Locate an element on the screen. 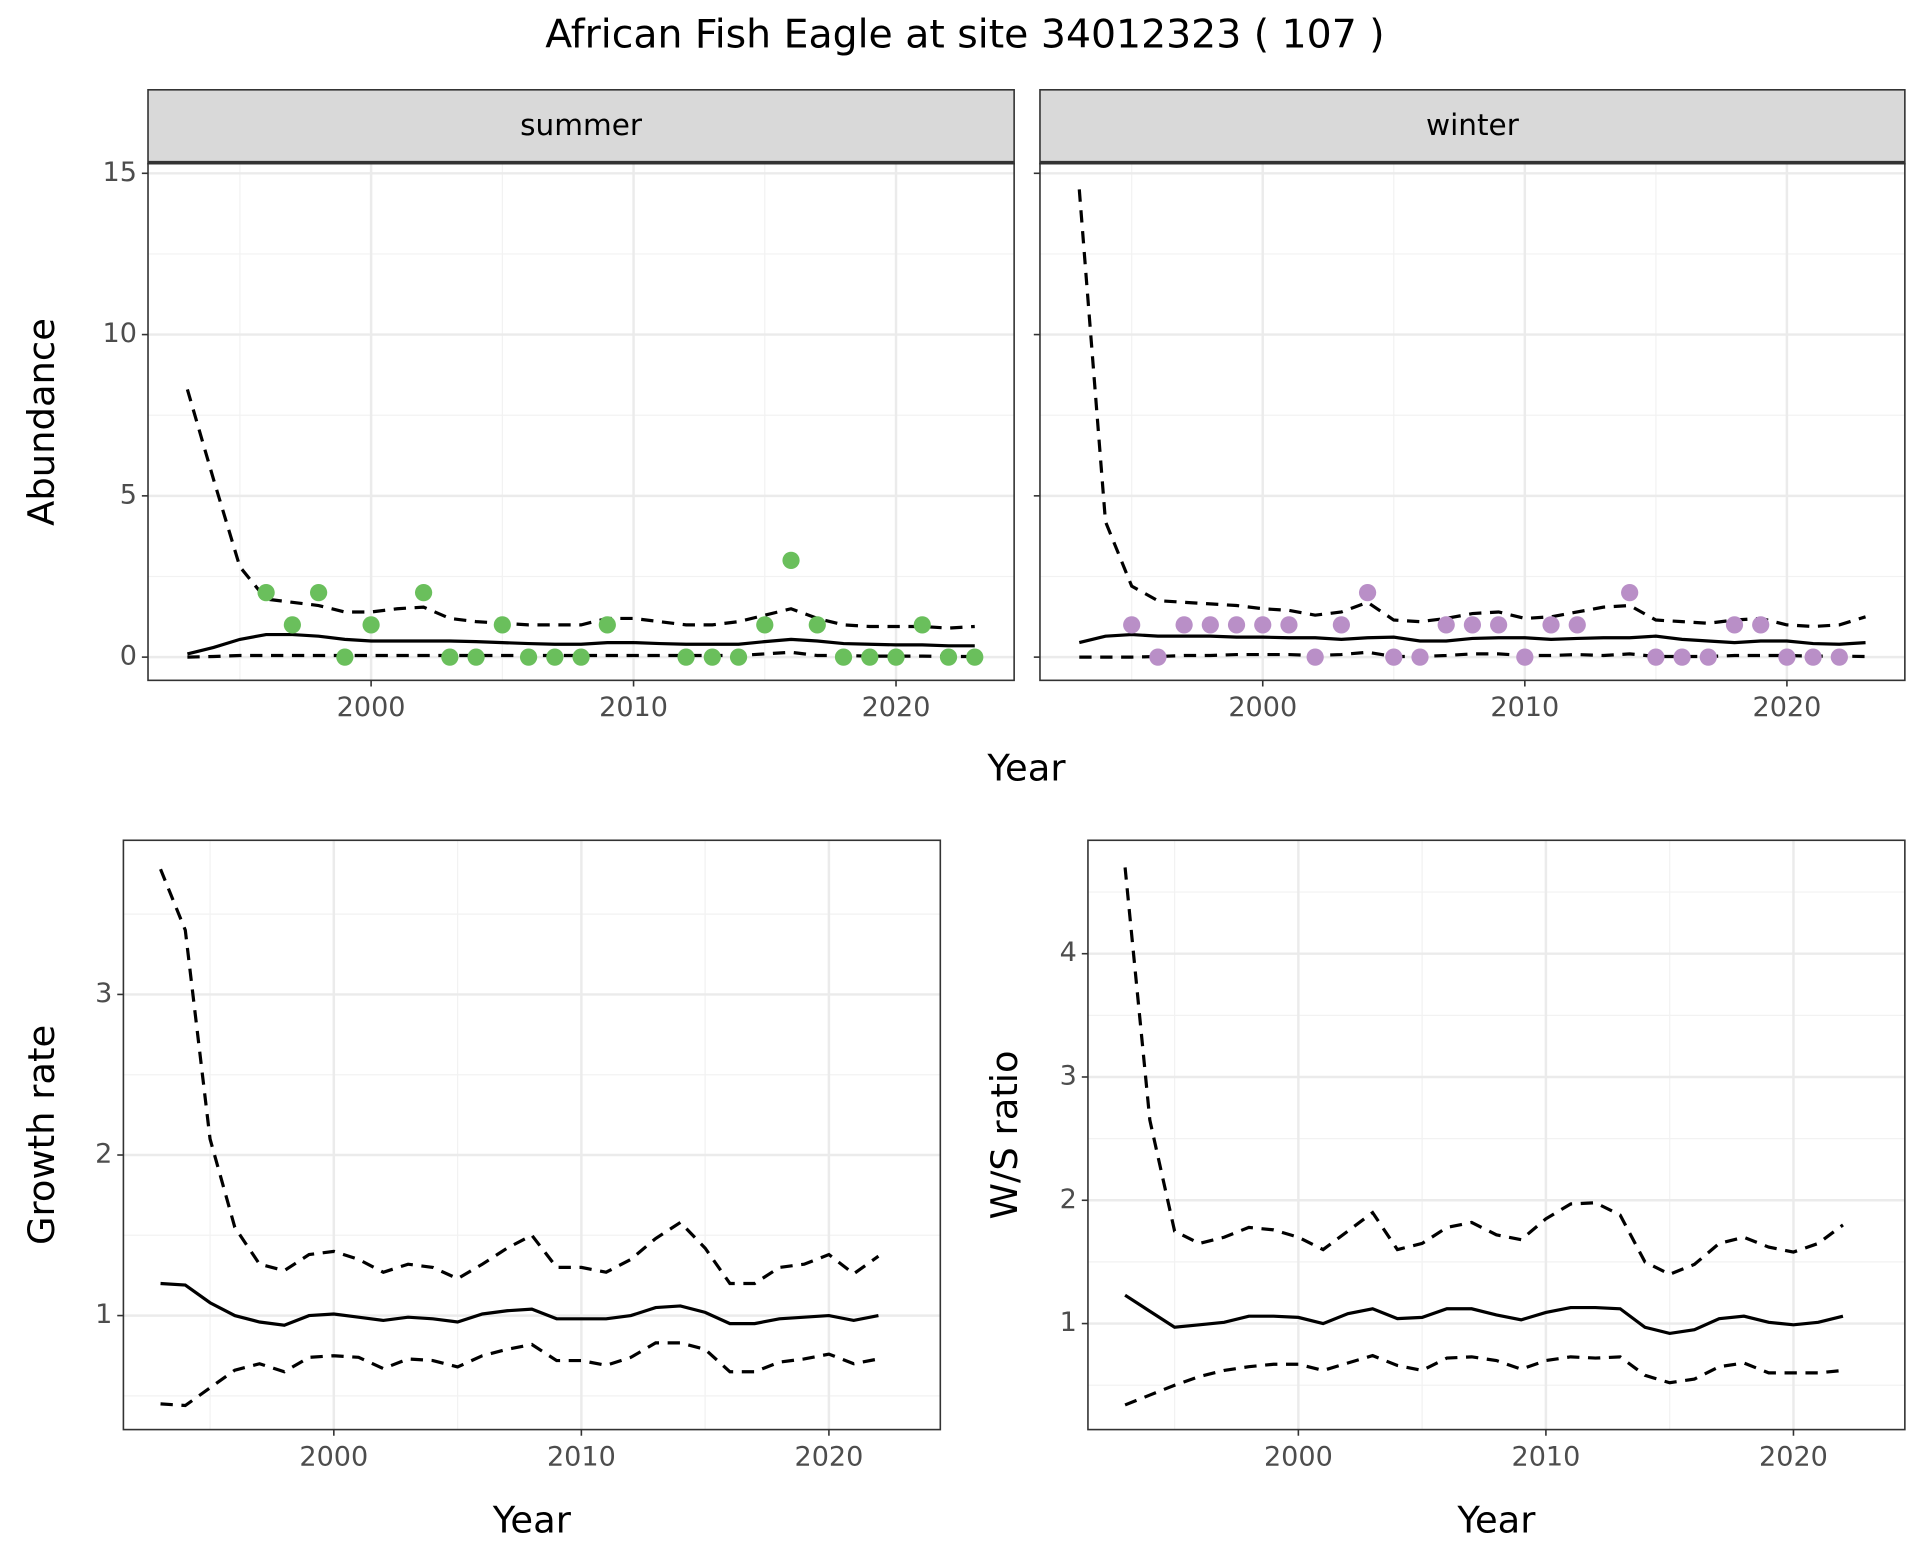 The image size is (1920, 1560). y-tick-label: 4 is located at coordinates (1068, 952).